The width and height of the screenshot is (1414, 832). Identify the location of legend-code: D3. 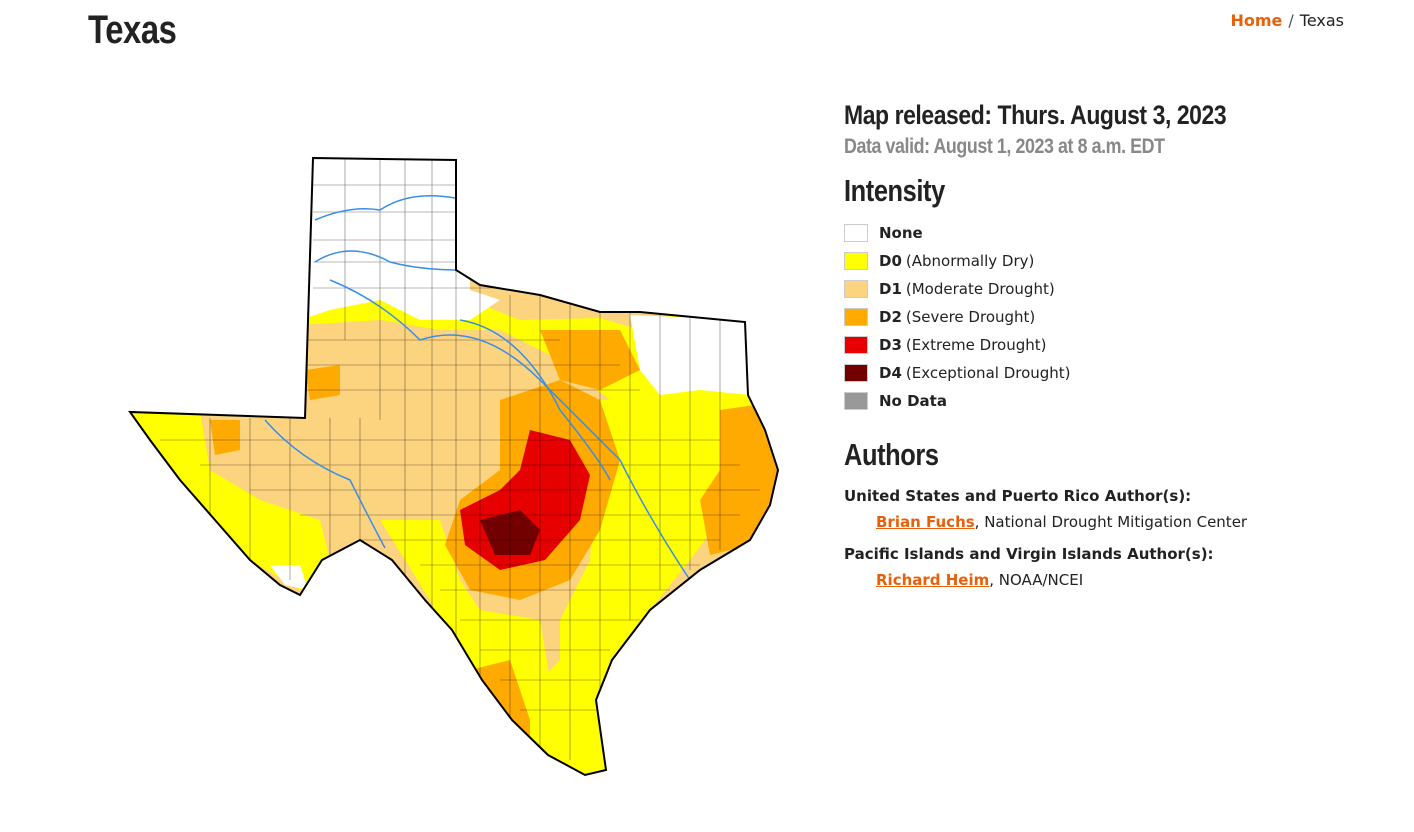
(890, 345).